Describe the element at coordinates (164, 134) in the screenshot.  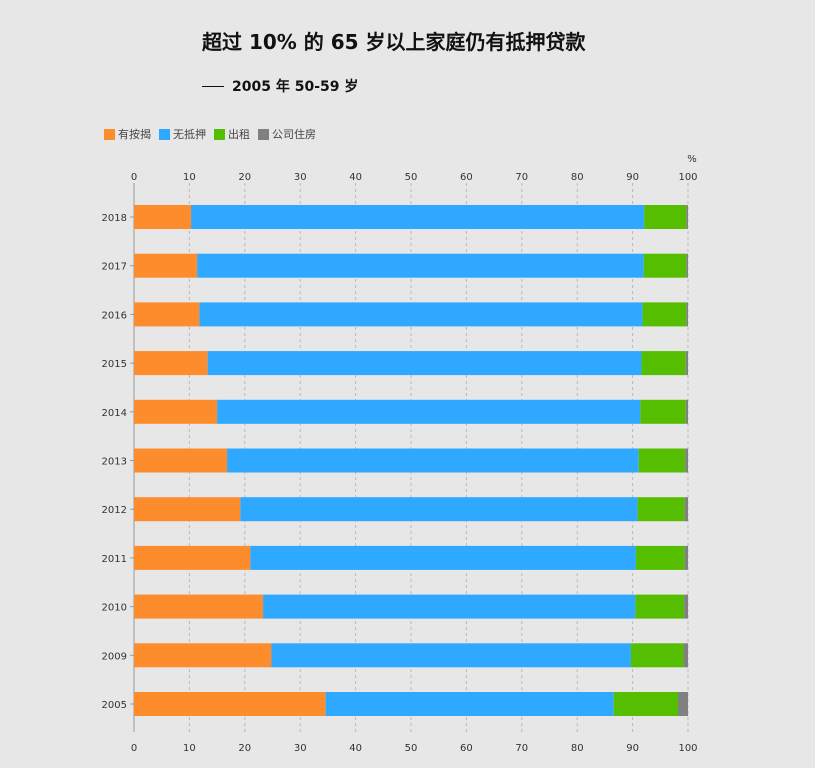
I see `legend-swatch-no-mortgage` at that location.